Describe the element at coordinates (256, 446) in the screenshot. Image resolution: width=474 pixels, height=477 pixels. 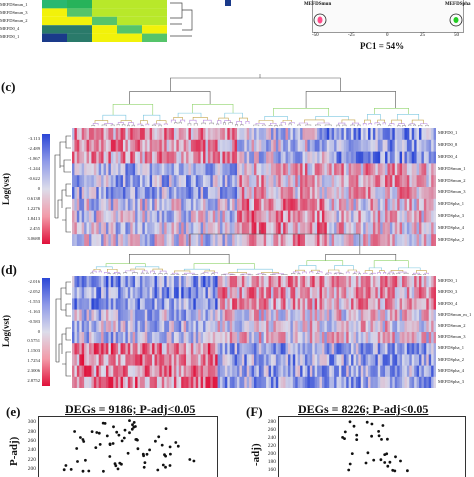
I see `panel-f-ylabel: -adj)` at that location.